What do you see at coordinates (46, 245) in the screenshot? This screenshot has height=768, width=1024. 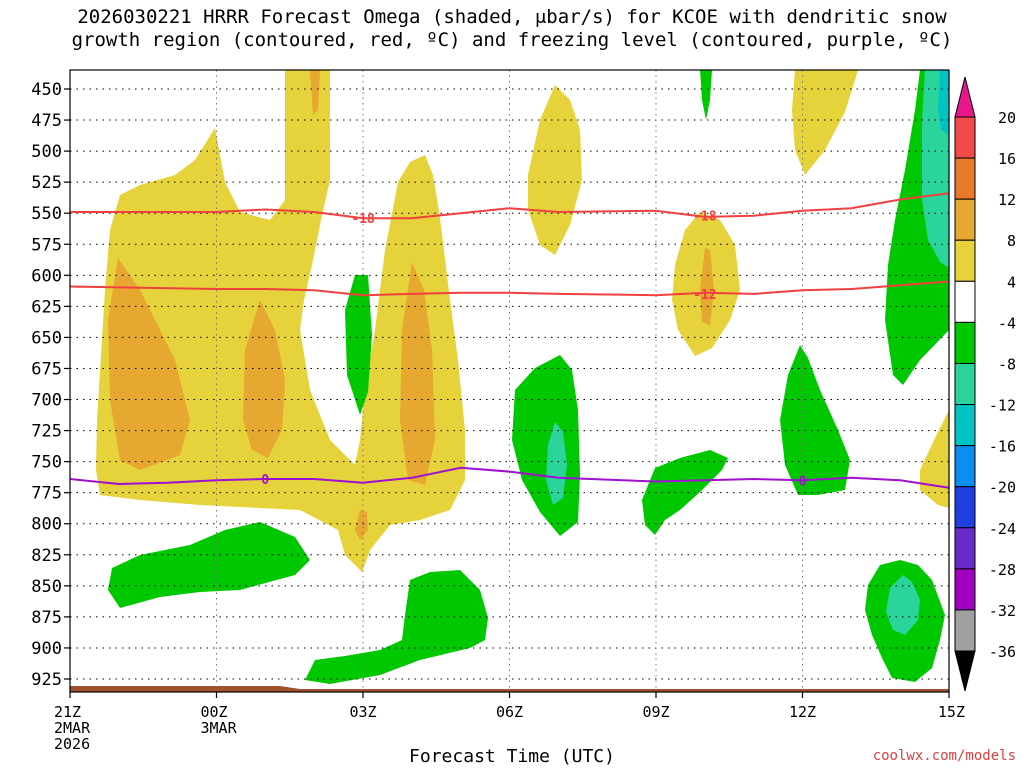 I see `y-tick-label: 575` at bounding box center [46, 245].